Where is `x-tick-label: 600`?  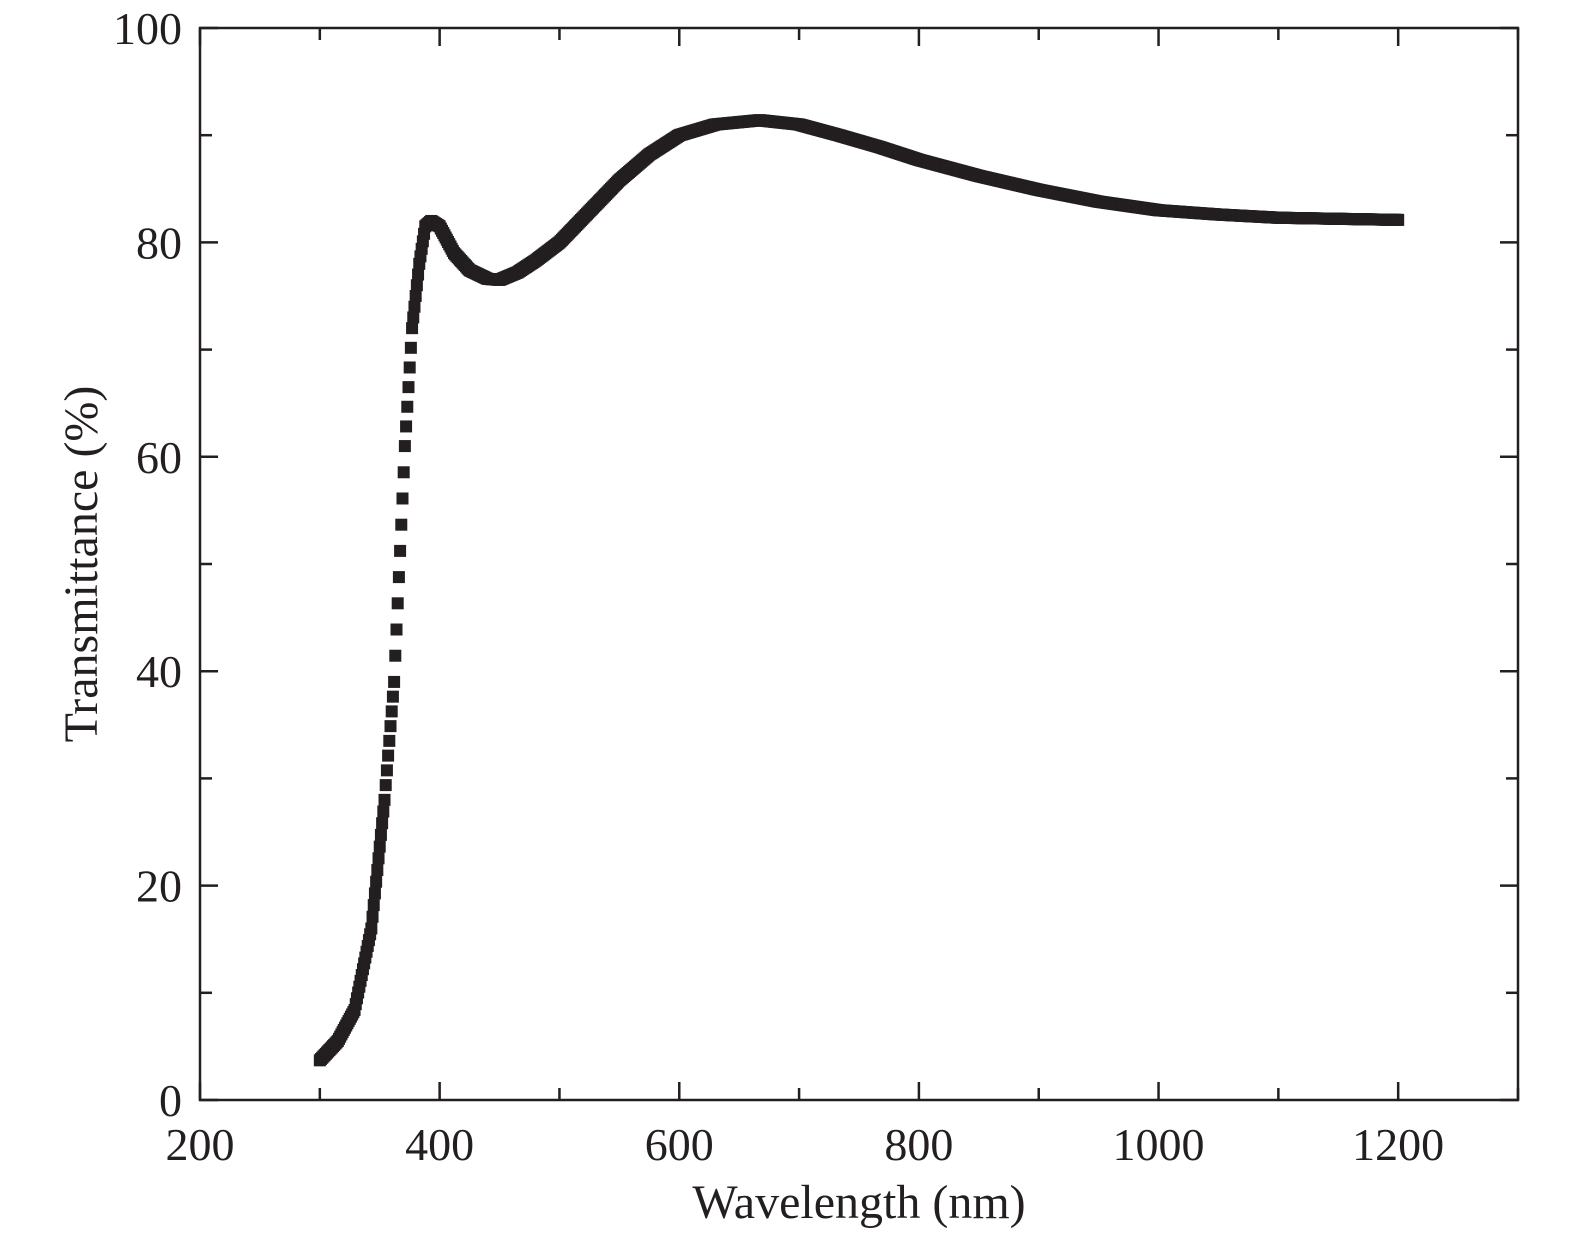 x-tick-label: 600 is located at coordinates (679, 1144).